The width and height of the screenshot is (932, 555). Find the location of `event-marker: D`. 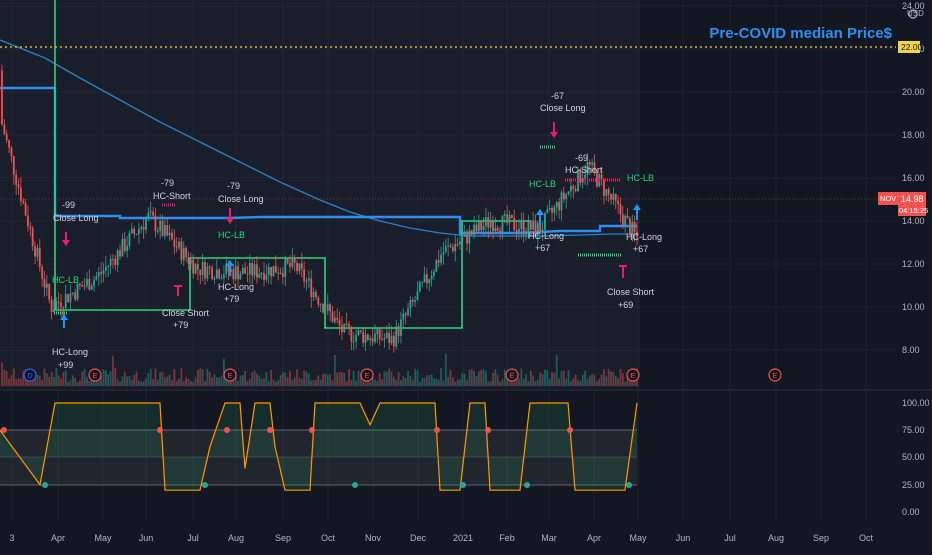

event-marker: D is located at coordinates (30, 375).